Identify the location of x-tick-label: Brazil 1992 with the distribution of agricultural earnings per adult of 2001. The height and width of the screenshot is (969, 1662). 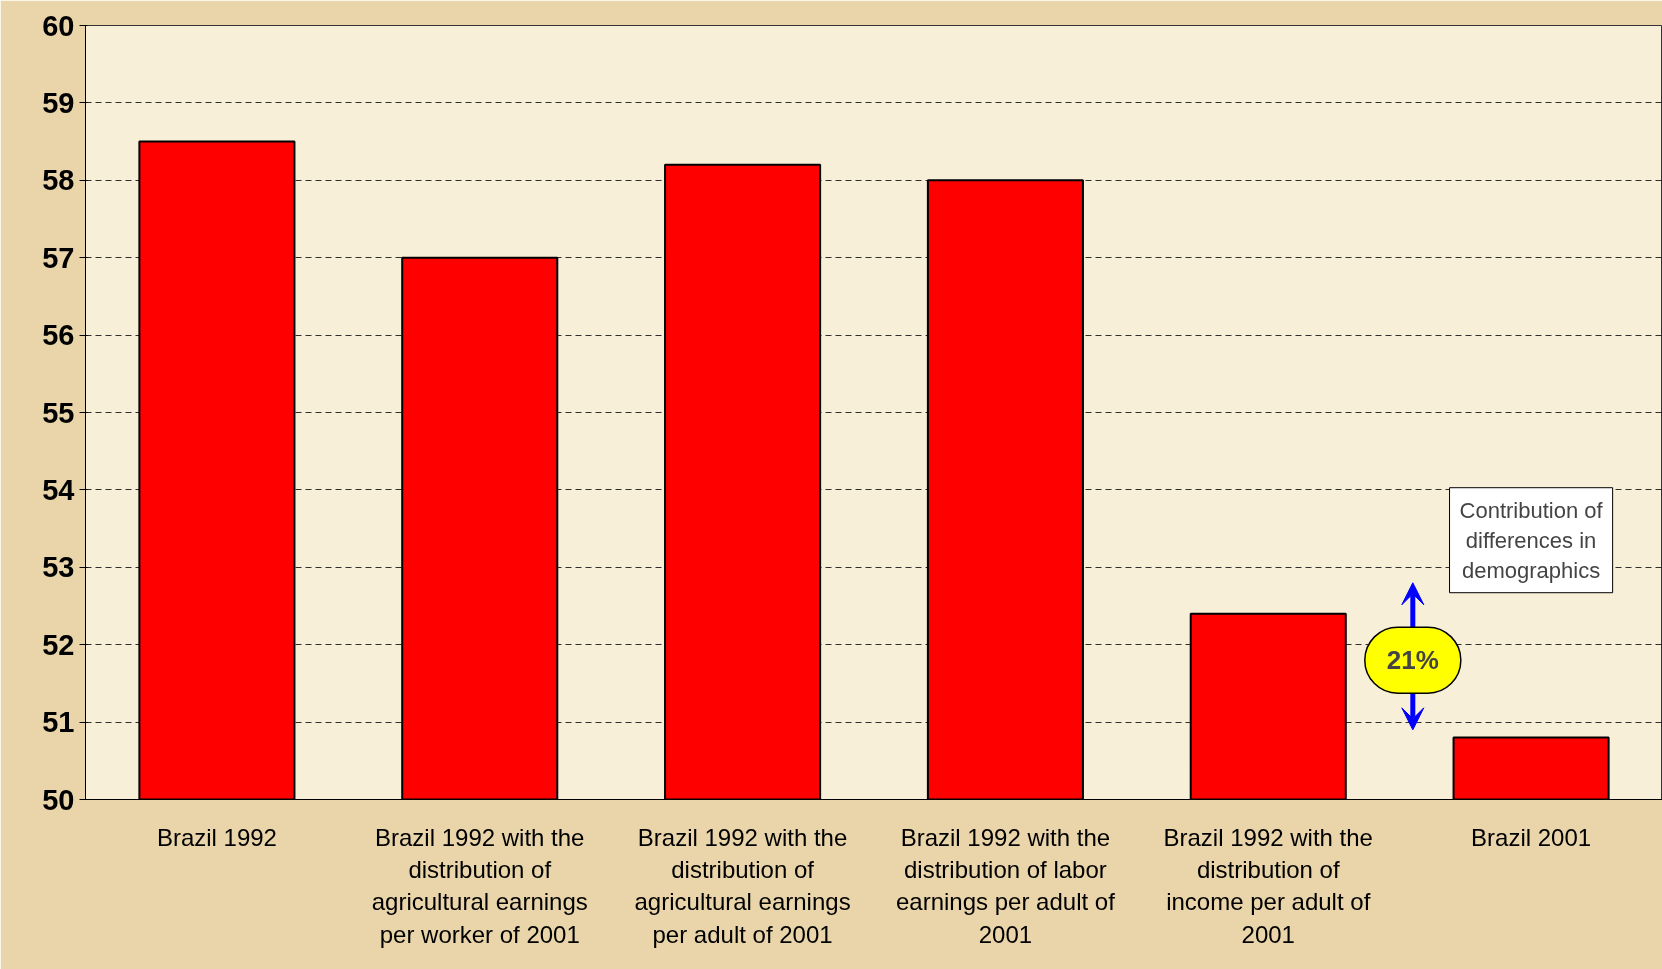
(742, 885).